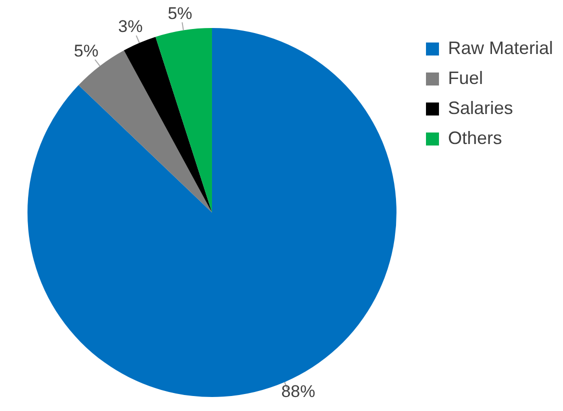 This screenshot has width=563, height=411. Describe the element at coordinates (298, 392) in the screenshot. I see `data-label: 88%` at that location.